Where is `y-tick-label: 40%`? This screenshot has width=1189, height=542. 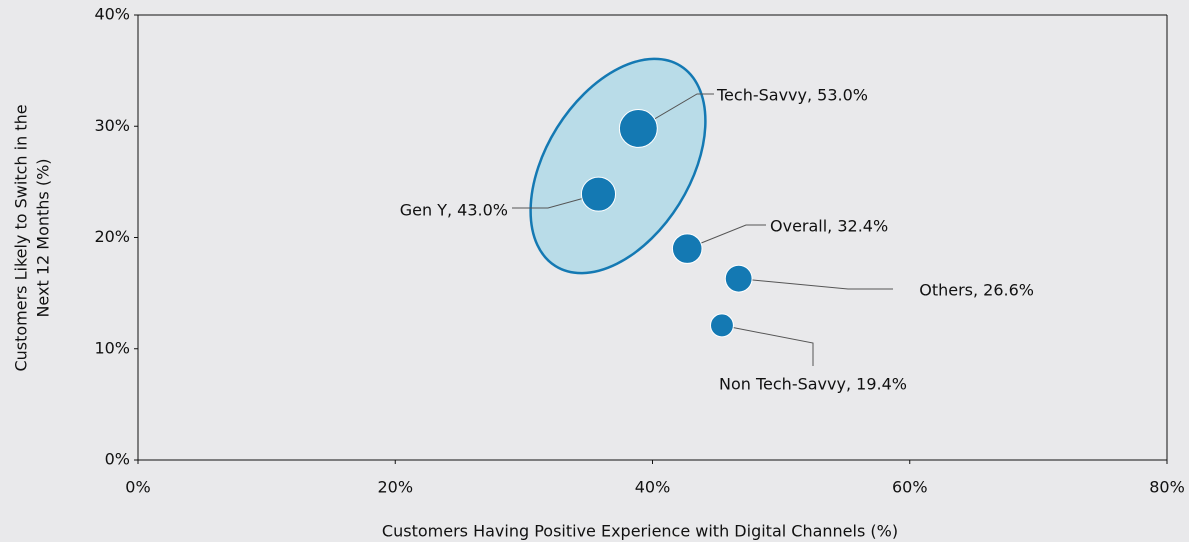
y-tick-label: 40% is located at coordinates (112, 14).